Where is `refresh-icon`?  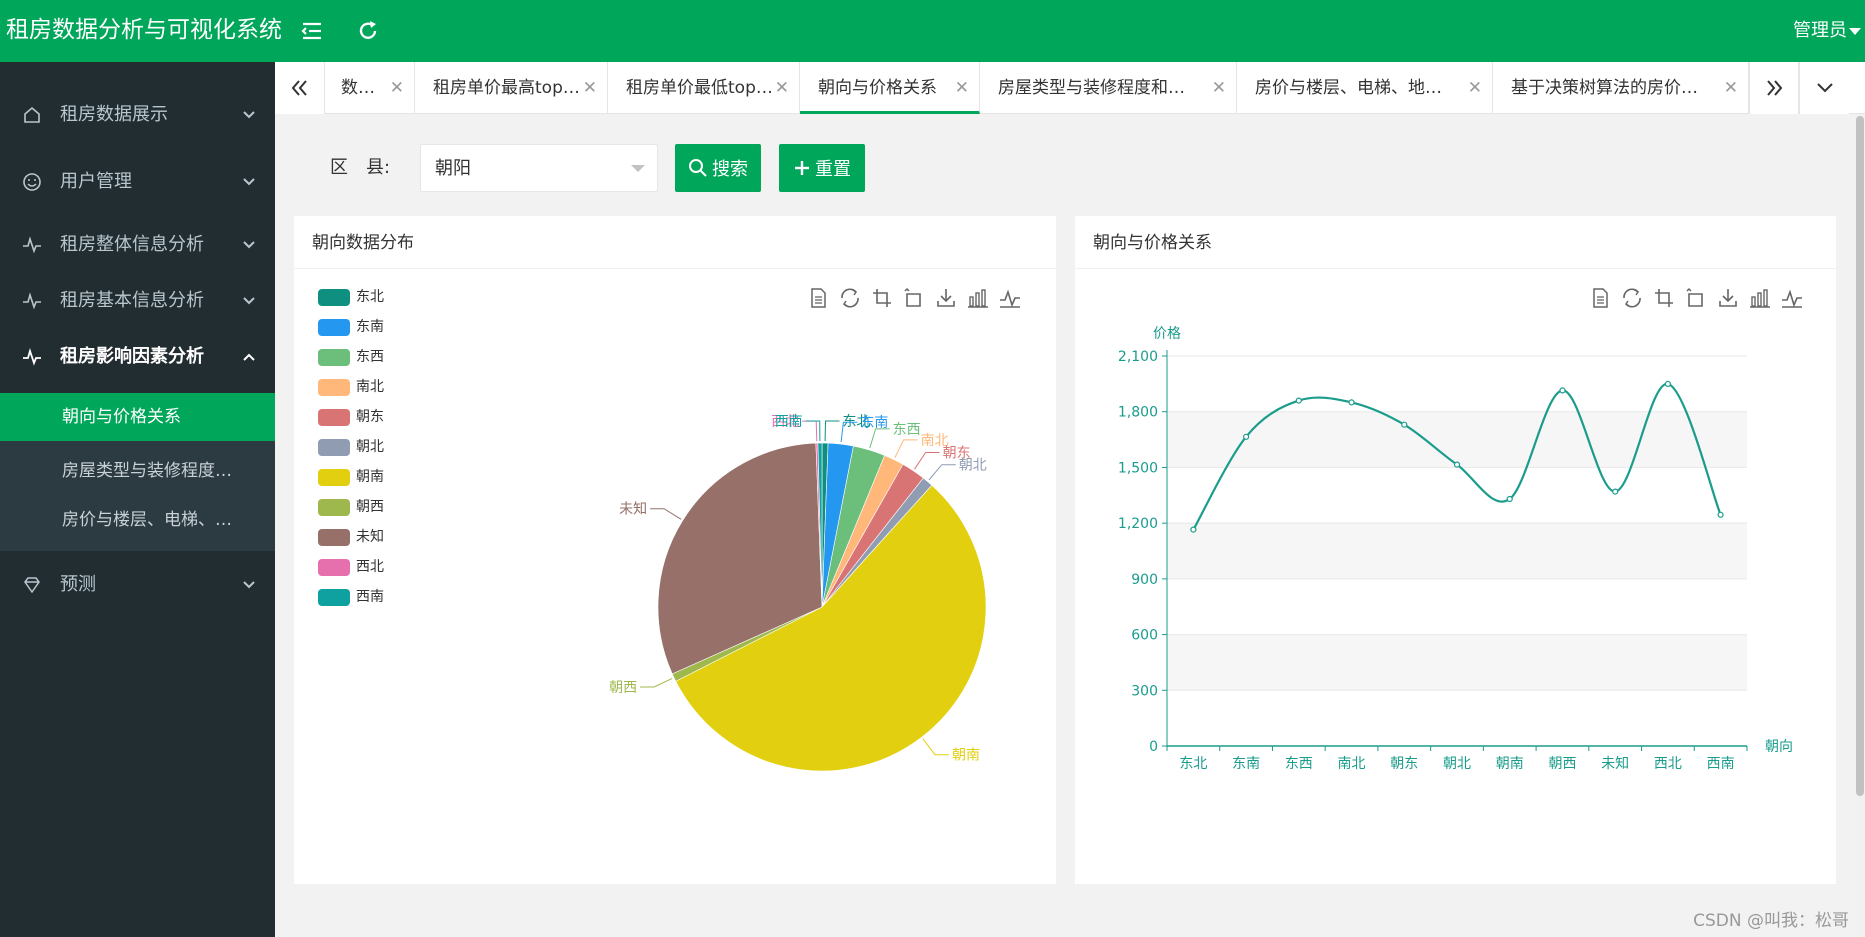
refresh-icon is located at coordinates (368, 31).